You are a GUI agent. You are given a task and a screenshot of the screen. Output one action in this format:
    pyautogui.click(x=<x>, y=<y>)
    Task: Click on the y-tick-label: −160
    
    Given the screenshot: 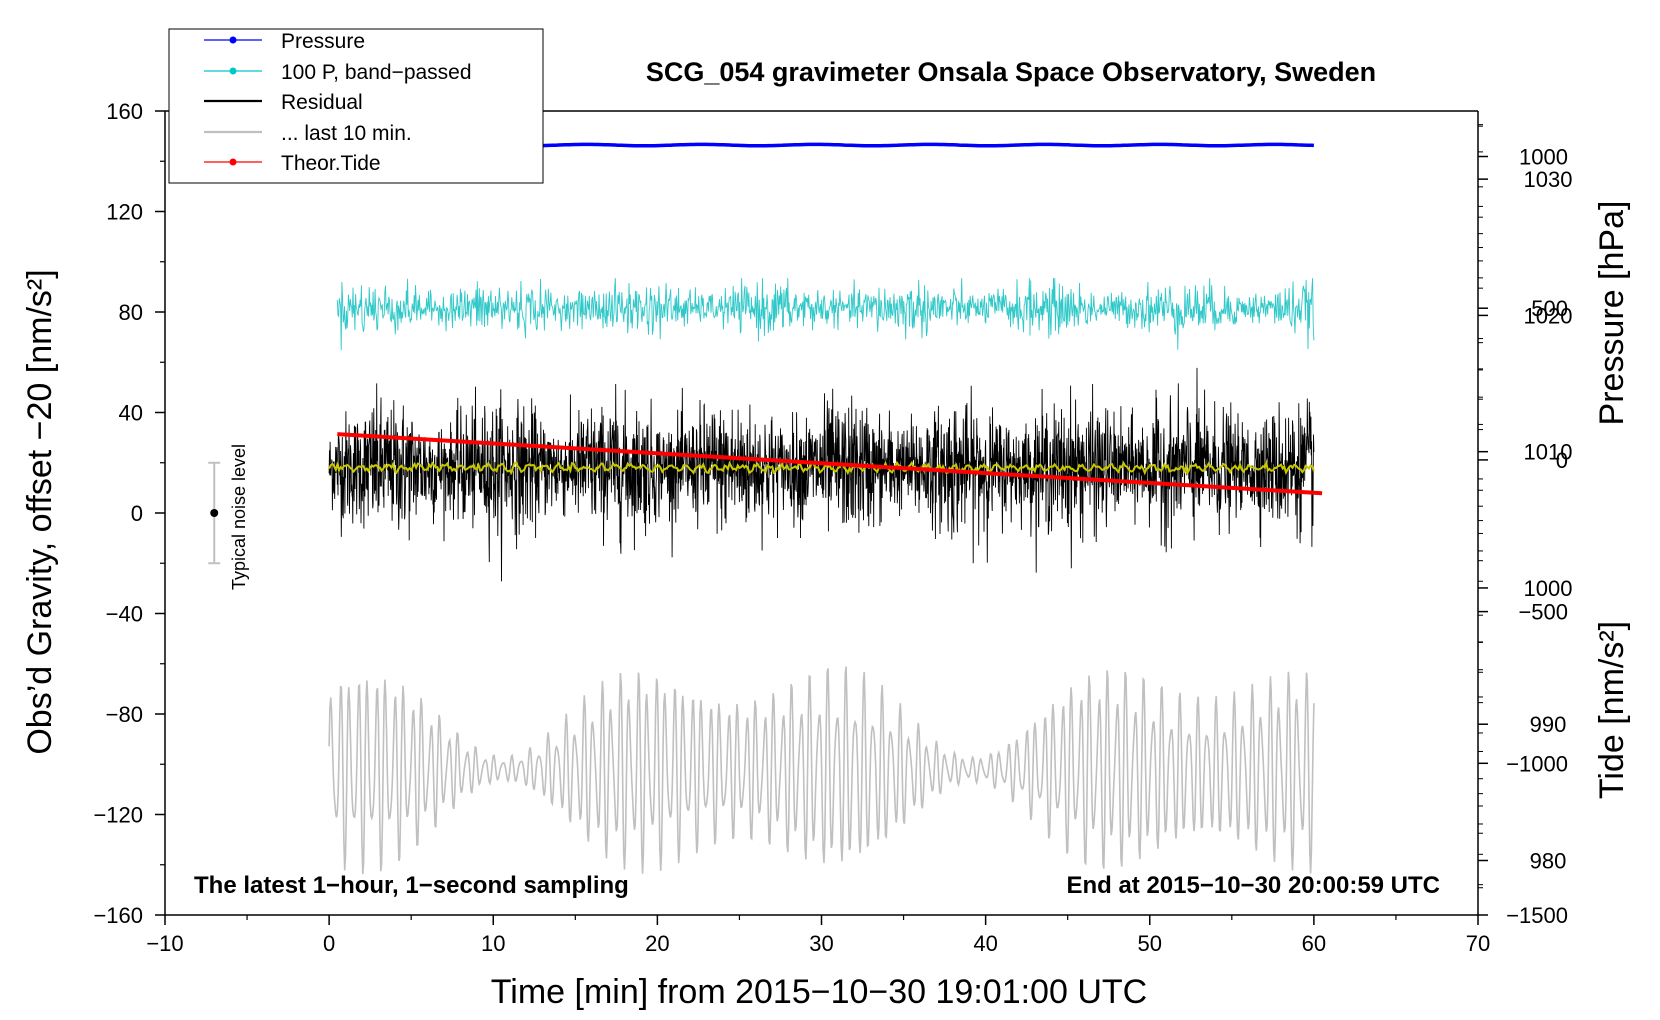 What is the action you would take?
    pyautogui.click(x=118, y=915)
    